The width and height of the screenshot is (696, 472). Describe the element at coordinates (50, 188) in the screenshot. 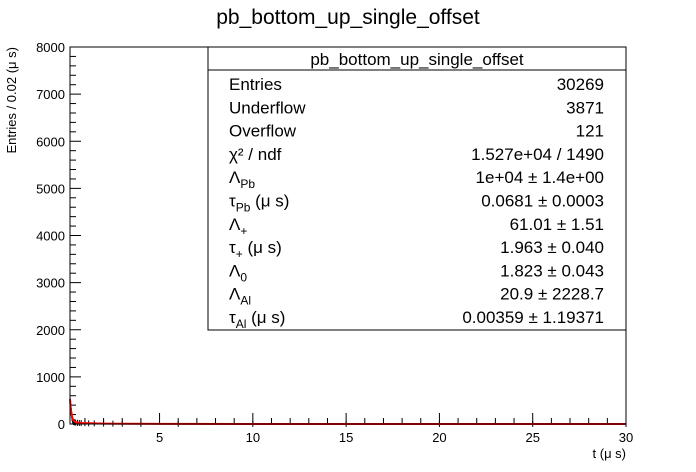

I see `y-tick-label: 5000` at that location.